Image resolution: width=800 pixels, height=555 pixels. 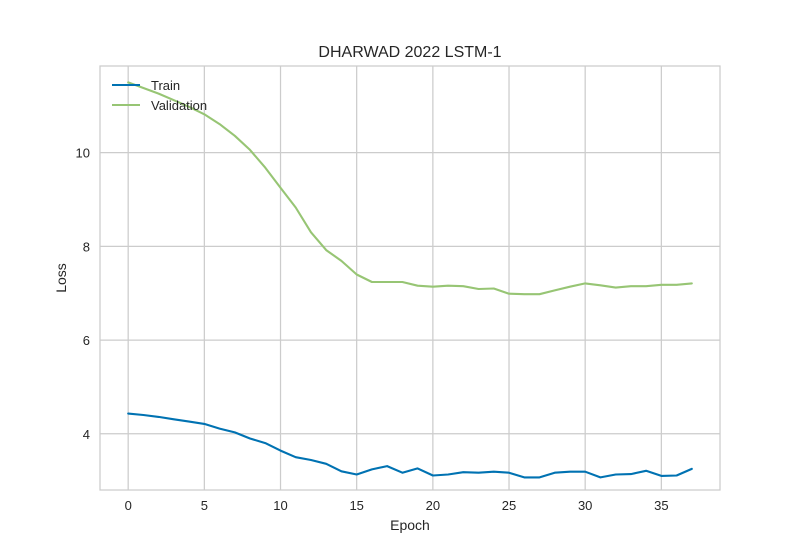 What do you see at coordinates (159, 95) in the screenshot?
I see `legend: Train Validation` at bounding box center [159, 95].